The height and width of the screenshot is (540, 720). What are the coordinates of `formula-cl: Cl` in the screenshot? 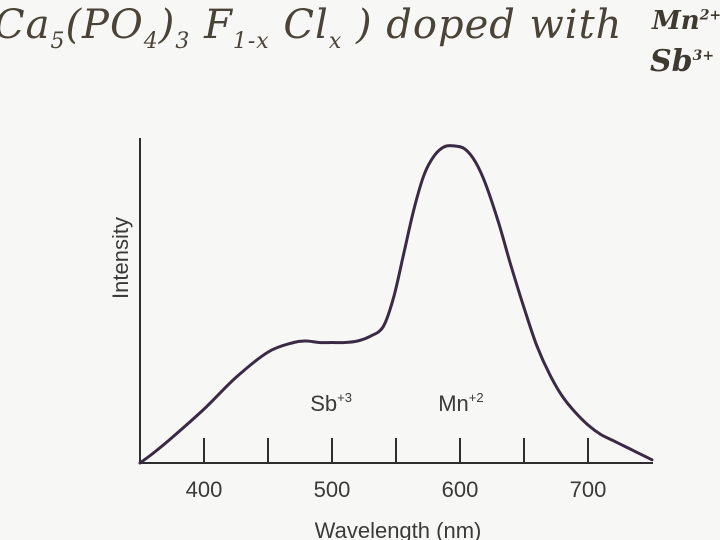 It's located at (299, 25).